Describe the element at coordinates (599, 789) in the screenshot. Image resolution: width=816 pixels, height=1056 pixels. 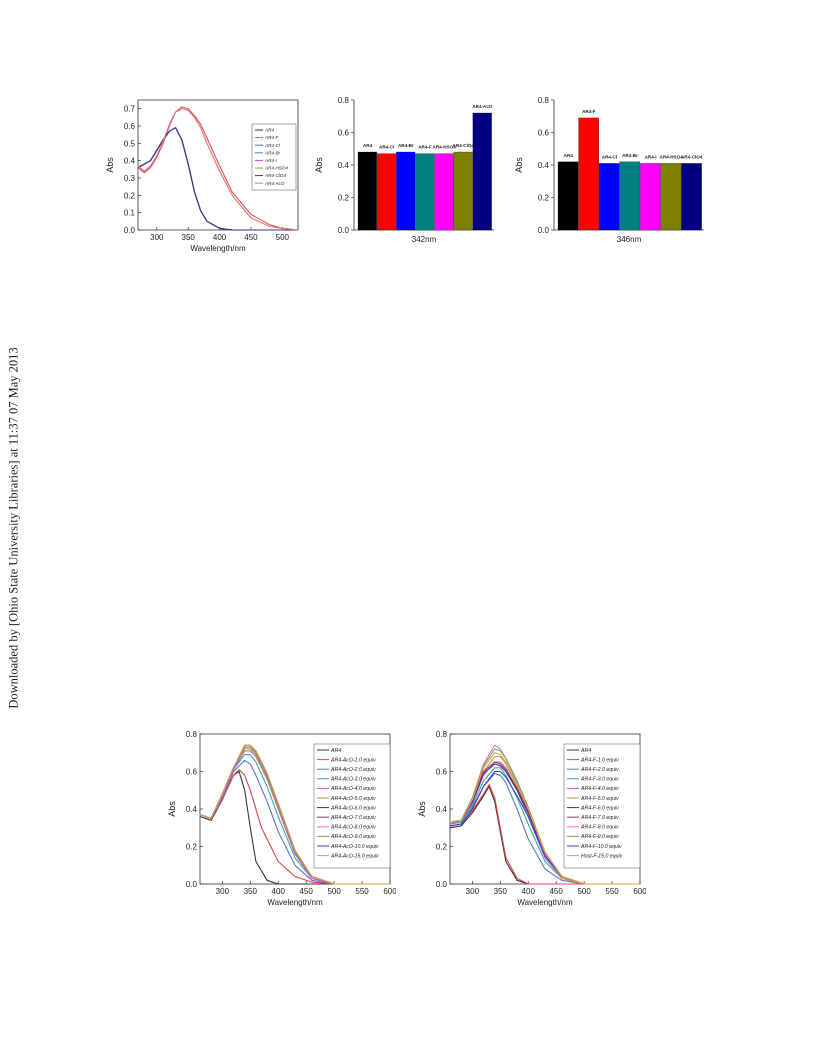
I see `legend-entry: AR4-F-4.0 equiv` at that location.